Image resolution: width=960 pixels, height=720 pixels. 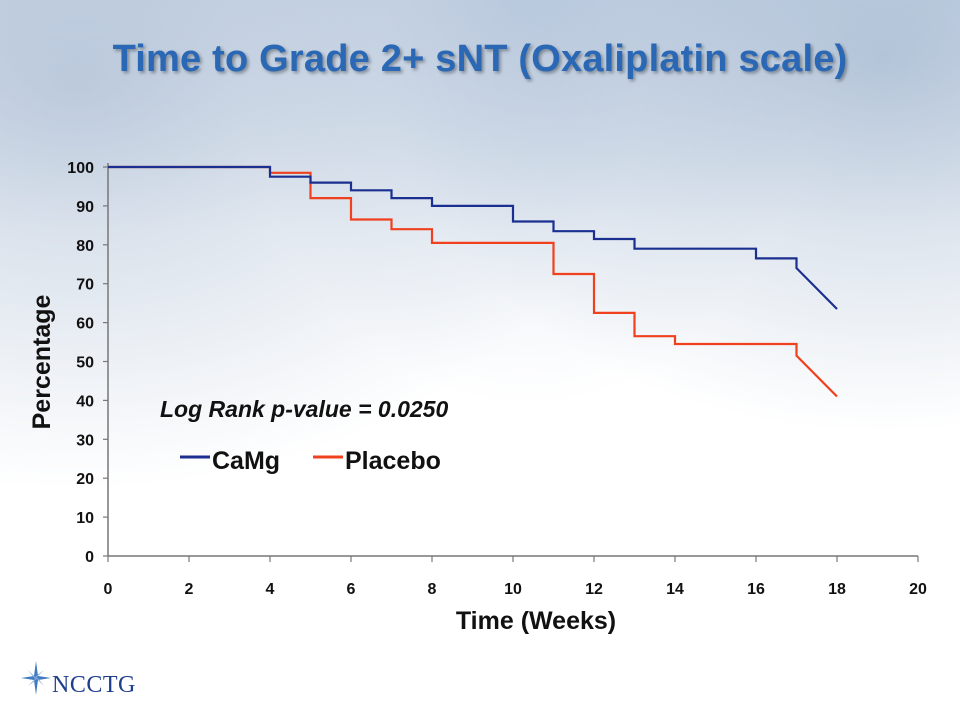 I want to click on ncctg-logo, so click(x=36, y=678).